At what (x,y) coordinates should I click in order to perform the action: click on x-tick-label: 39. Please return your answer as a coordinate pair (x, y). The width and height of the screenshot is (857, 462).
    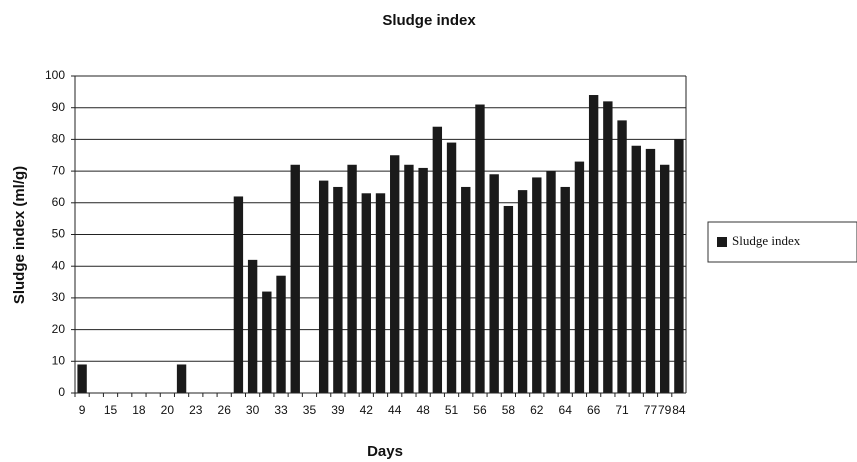
    Looking at the image, I should click on (338, 410).